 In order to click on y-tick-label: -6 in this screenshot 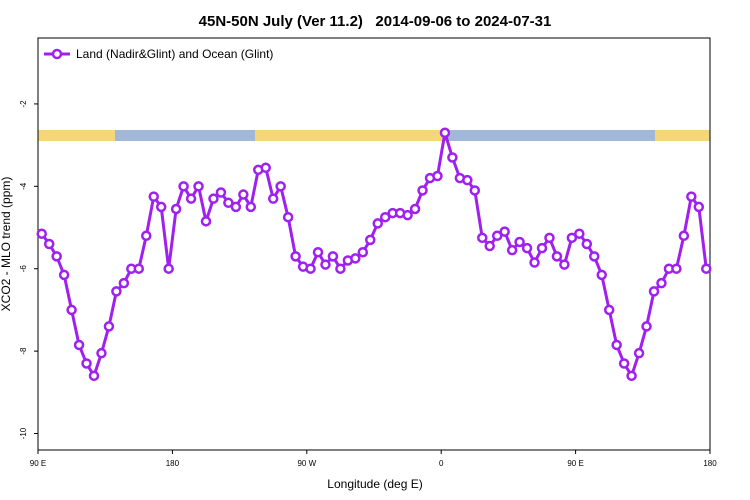, I will do `click(23, 269)`.